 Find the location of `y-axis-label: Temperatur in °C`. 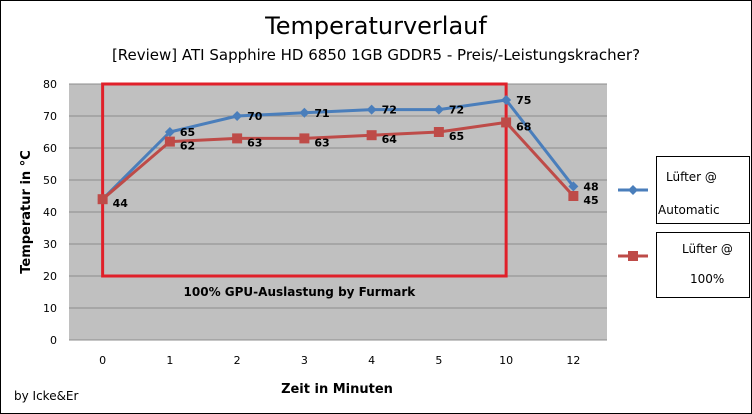

y-axis-label: Temperatur in °C is located at coordinates (26, 212).